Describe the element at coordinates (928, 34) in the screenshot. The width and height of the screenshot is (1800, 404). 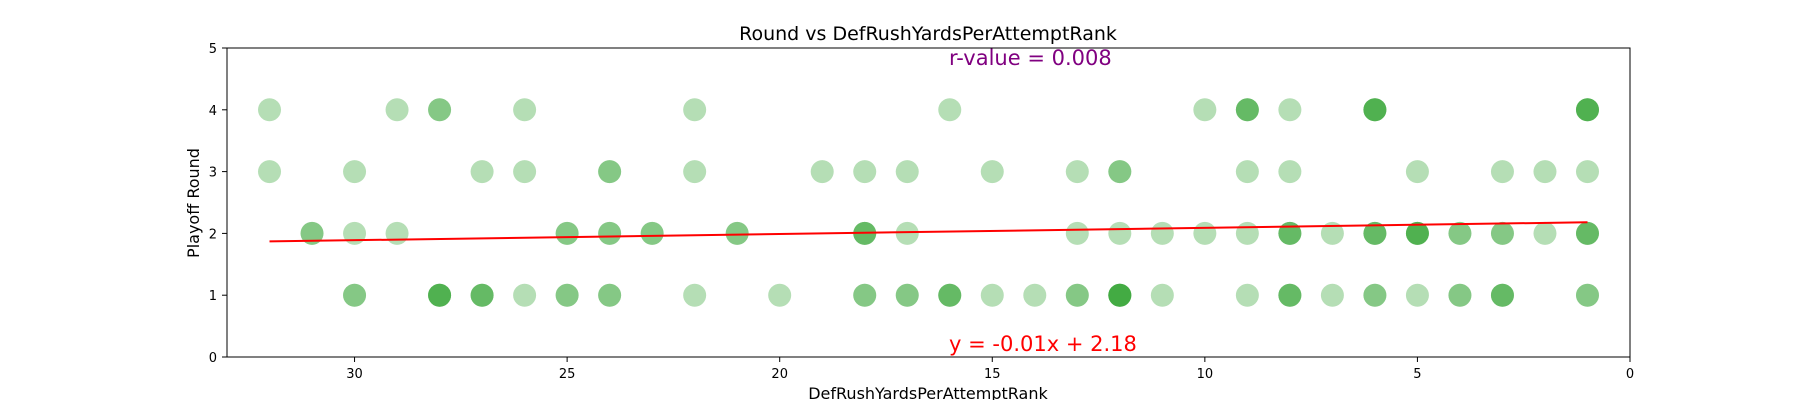
I see `chart-title: Round vs DefRushYardsPerAttemptRank` at that location.